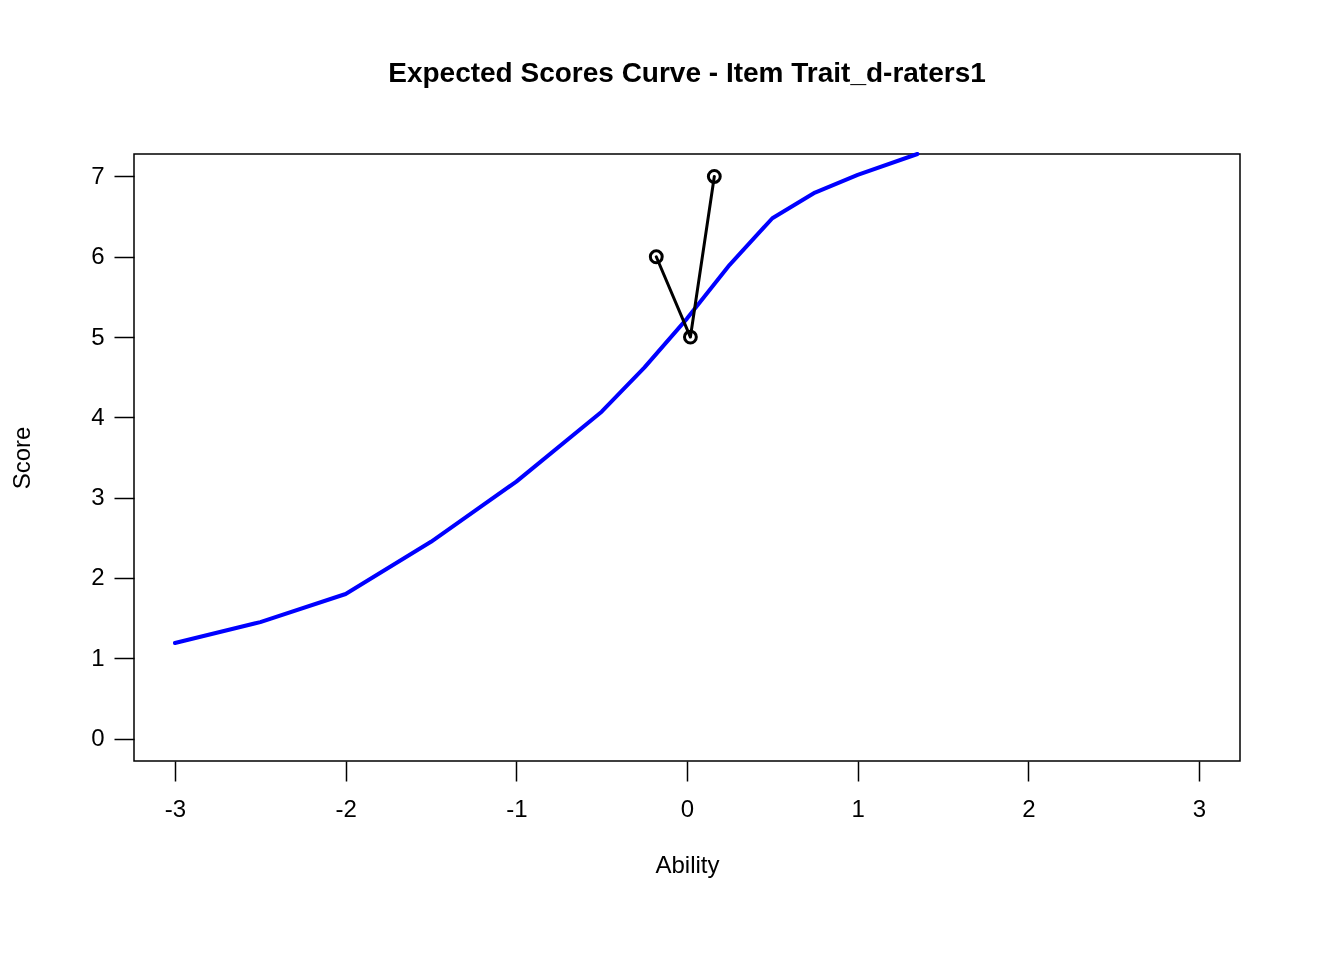  What do you see at coordinates (687, 808) in the screenshot?
I see `x-tick-label: 0` at bounding box center [687, 808].